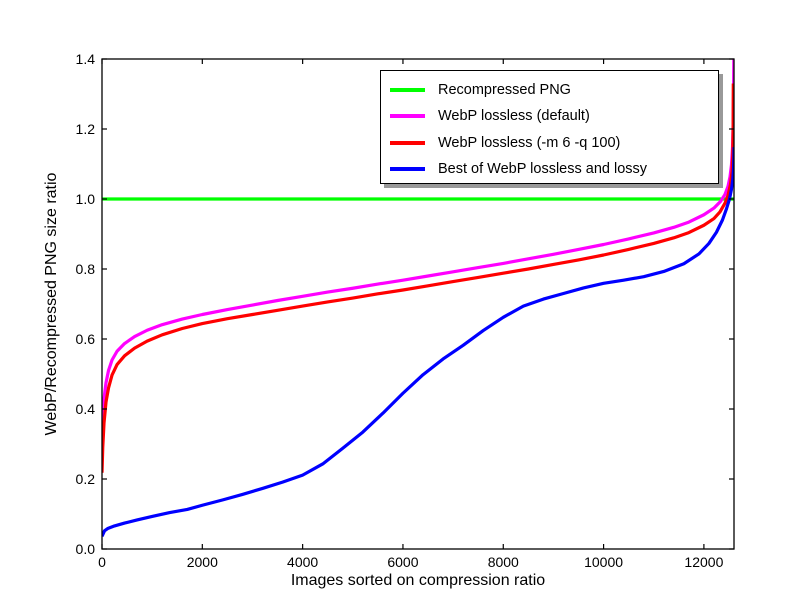 This screenshot has width=812, height=612. What do you see at coordinates (86, 59) in the screenshot?
I see `y-tick-label: 1.4` at bounding box center [86, 59].